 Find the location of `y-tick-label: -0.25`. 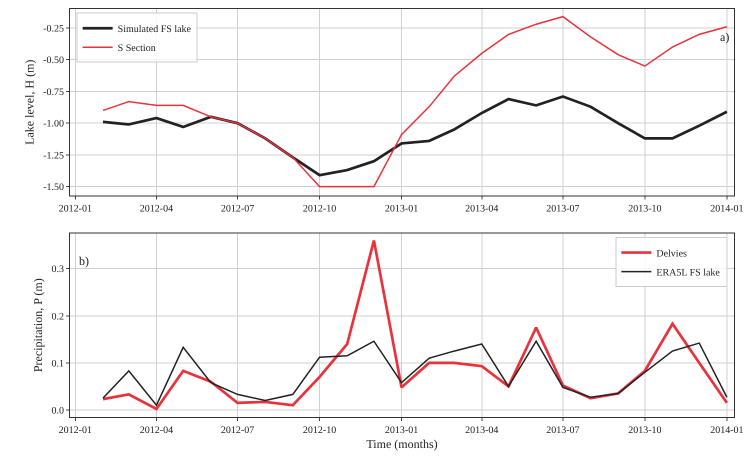

y-tick-label: -0.25 is located at coordinates (53, 29).